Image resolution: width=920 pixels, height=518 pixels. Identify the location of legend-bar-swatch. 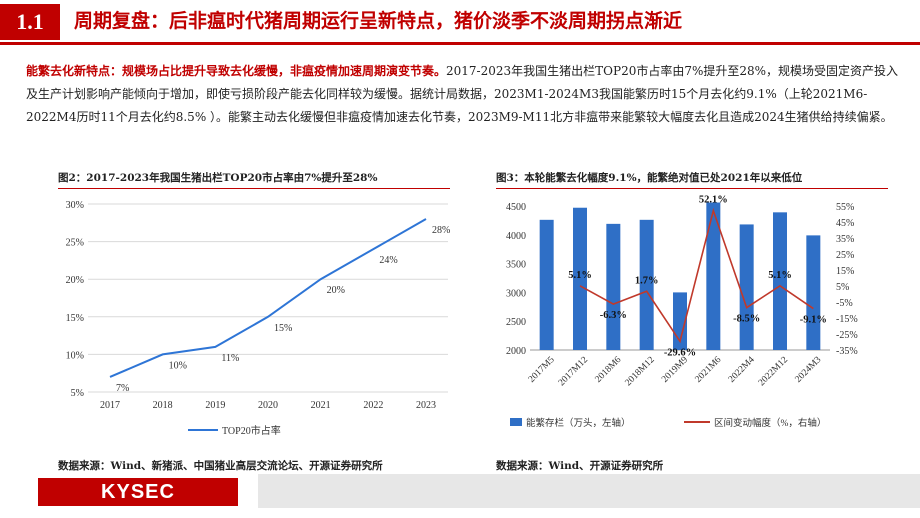
(516, 422).